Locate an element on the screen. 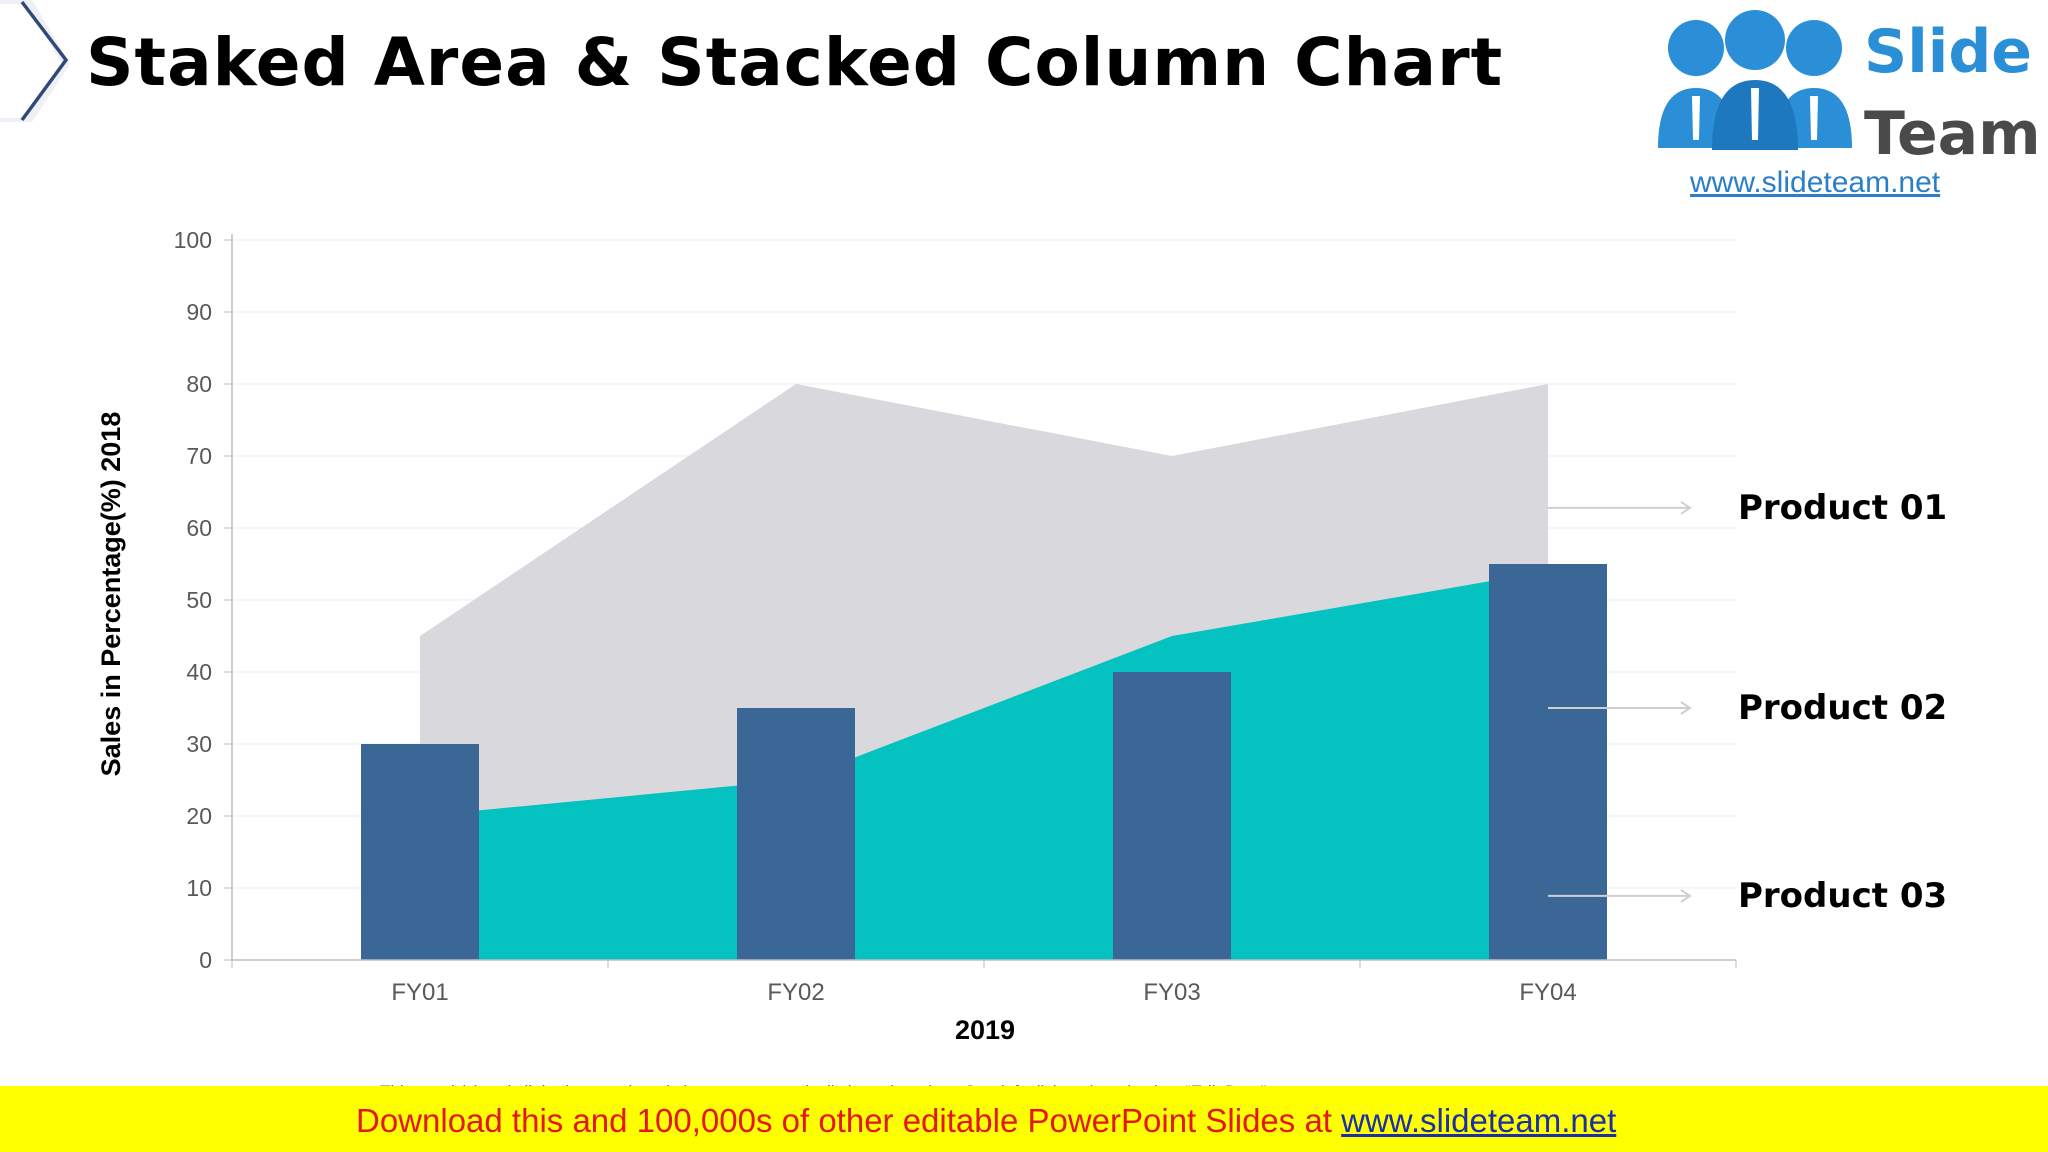 The image size is (2048, 1152). logo-word-slide: Slide is located at coordinates (1948, 52).